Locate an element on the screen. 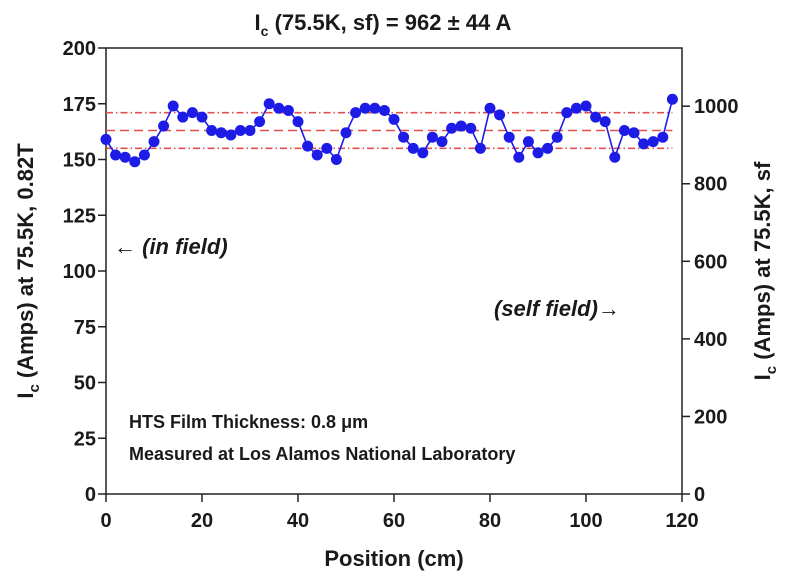  series-group is located at coordinates (389, 130).